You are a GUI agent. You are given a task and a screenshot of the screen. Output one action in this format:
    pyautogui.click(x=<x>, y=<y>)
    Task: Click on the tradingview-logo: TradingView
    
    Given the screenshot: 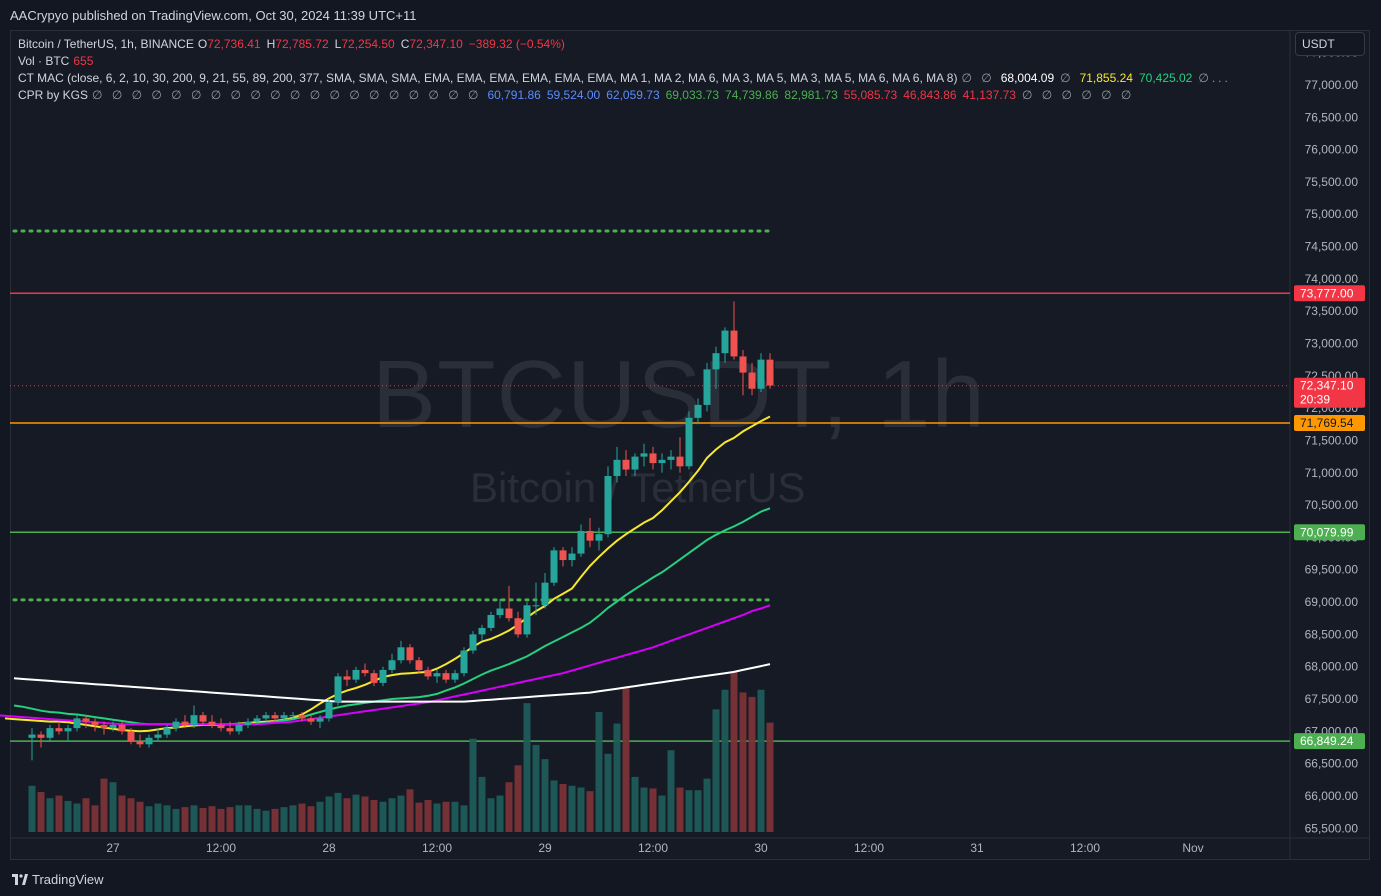 What is the action you would take?
    pyautogui.click(x=58, y=879)
    